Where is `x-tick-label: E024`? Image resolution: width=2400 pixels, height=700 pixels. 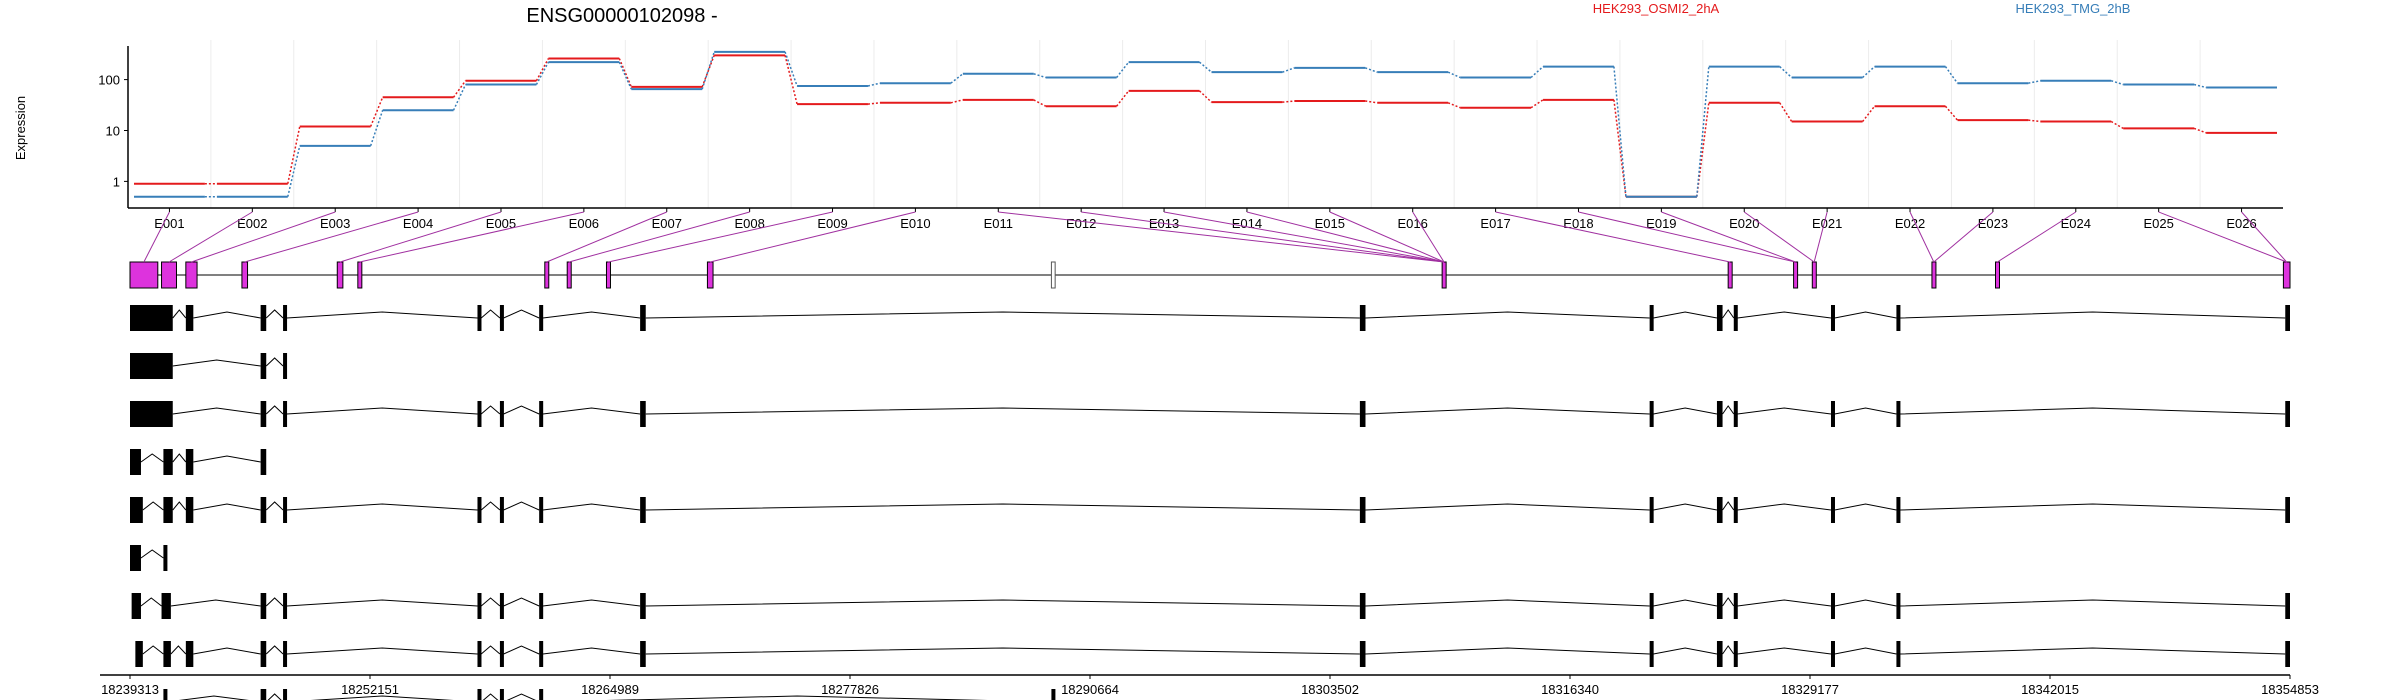
x-tick-label: E024 is located at coordinates (2076, 223).